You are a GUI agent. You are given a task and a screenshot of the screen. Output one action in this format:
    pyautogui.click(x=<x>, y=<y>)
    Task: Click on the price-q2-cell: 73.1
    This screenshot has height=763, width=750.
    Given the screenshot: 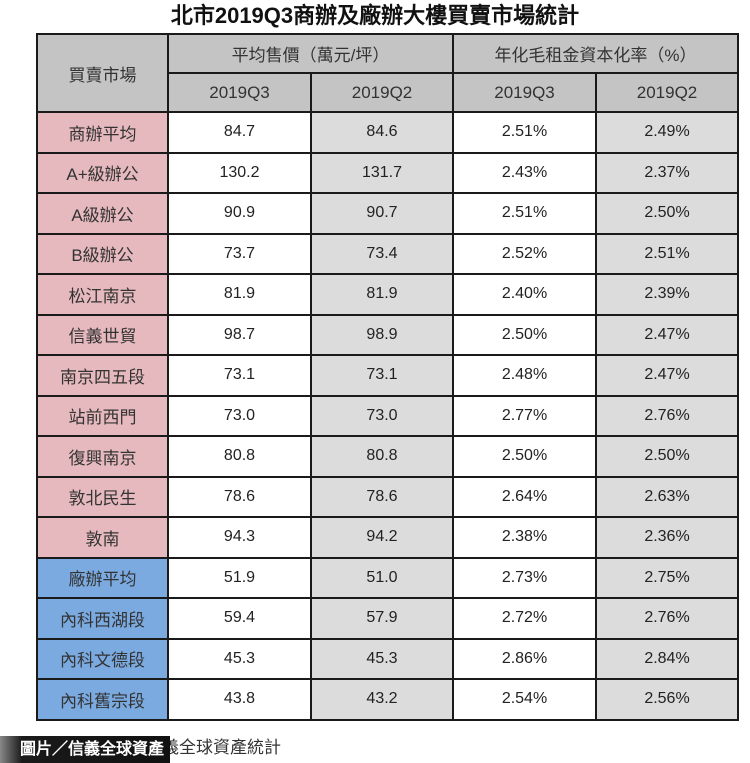 What is the action you would take?
    pyautogui.click(x=382, y=375)
    